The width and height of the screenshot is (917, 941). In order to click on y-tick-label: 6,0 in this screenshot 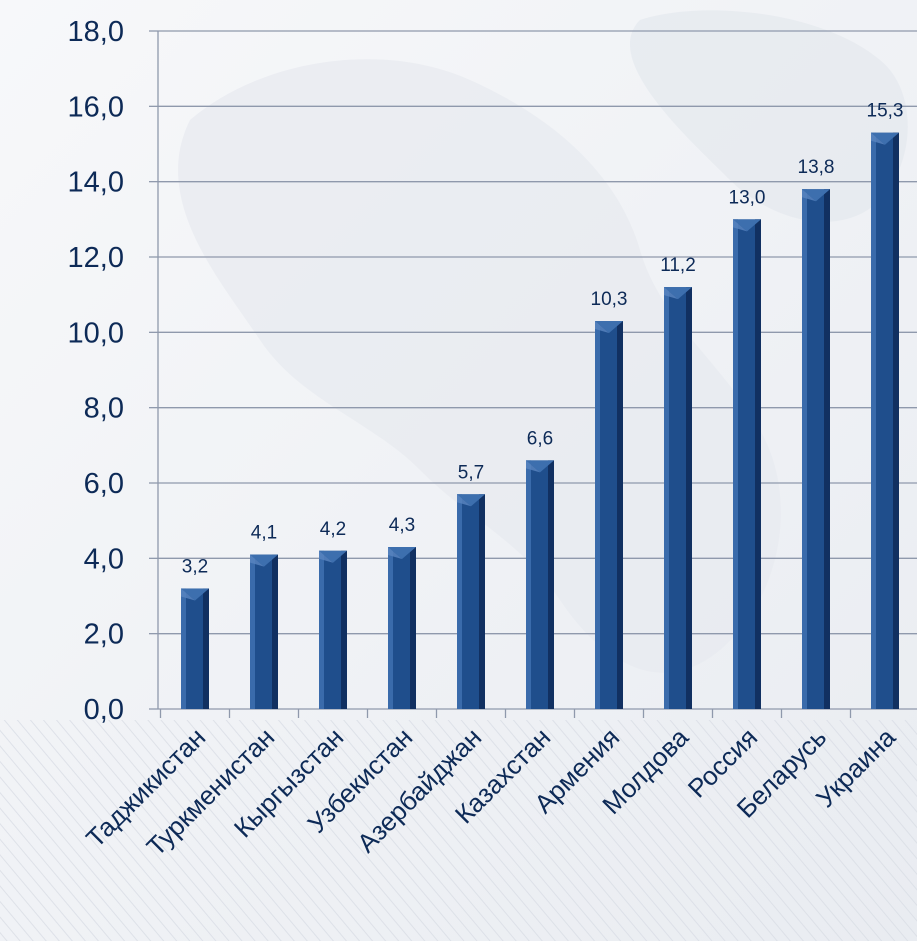, I will do `click(104, 484)`.